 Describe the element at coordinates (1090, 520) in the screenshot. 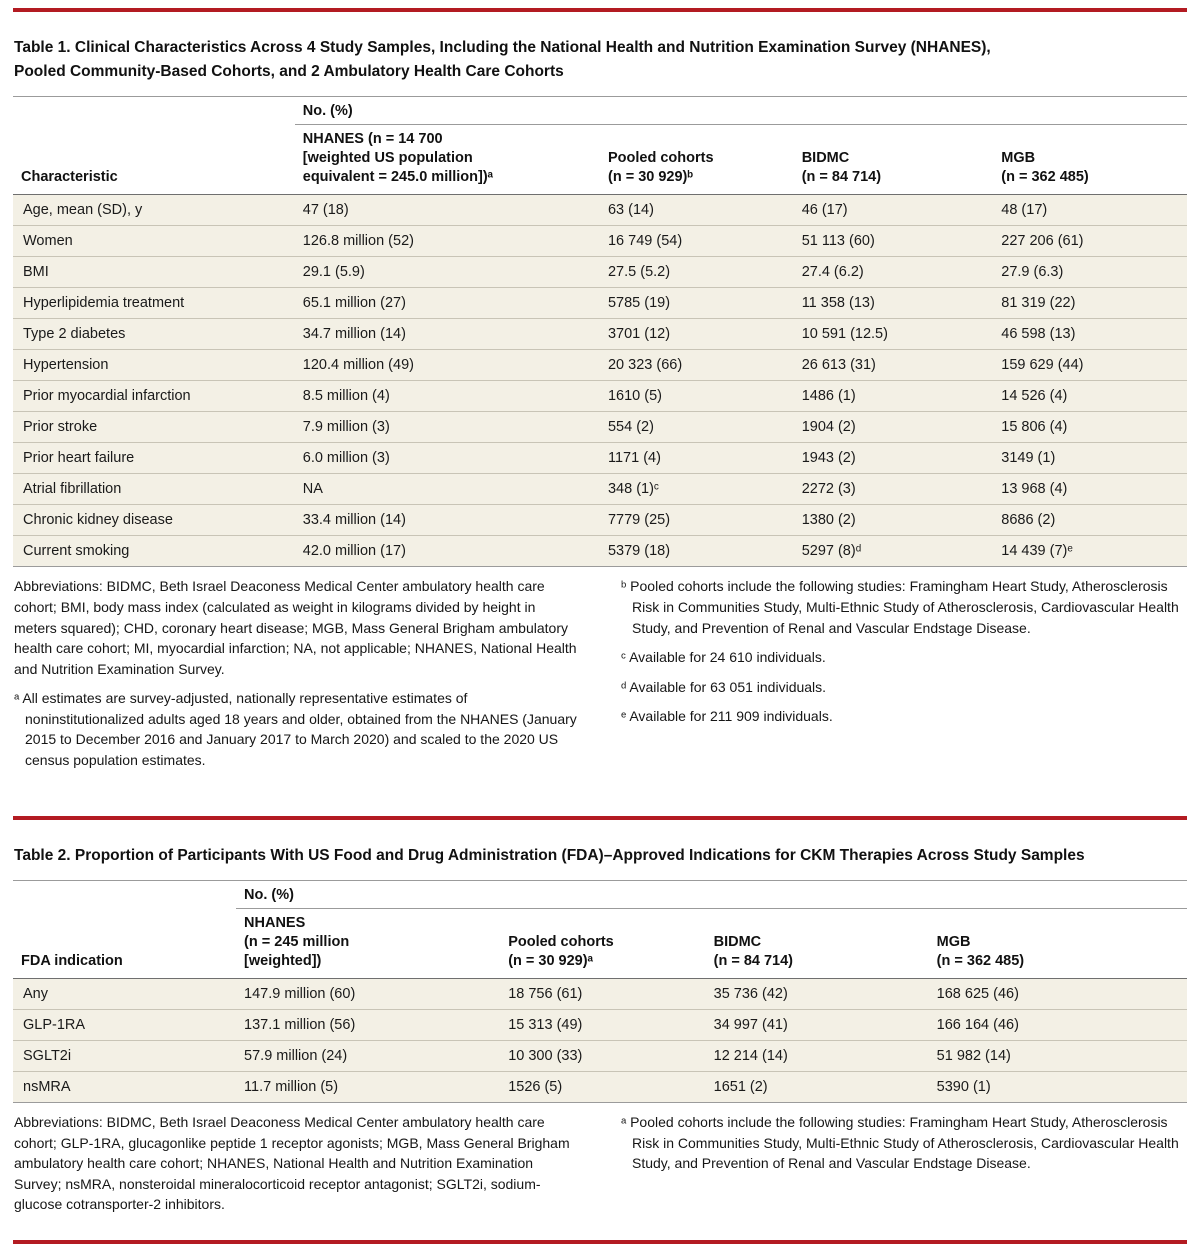

I see `value-cell: 8686 (2)` at that location.